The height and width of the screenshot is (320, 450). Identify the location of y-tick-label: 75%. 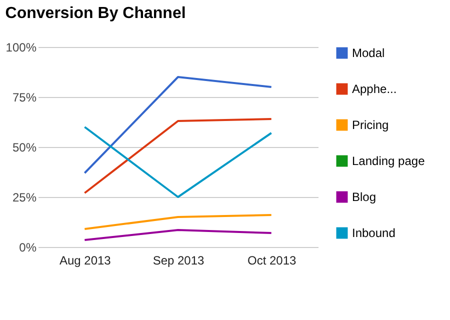
(24, 97).